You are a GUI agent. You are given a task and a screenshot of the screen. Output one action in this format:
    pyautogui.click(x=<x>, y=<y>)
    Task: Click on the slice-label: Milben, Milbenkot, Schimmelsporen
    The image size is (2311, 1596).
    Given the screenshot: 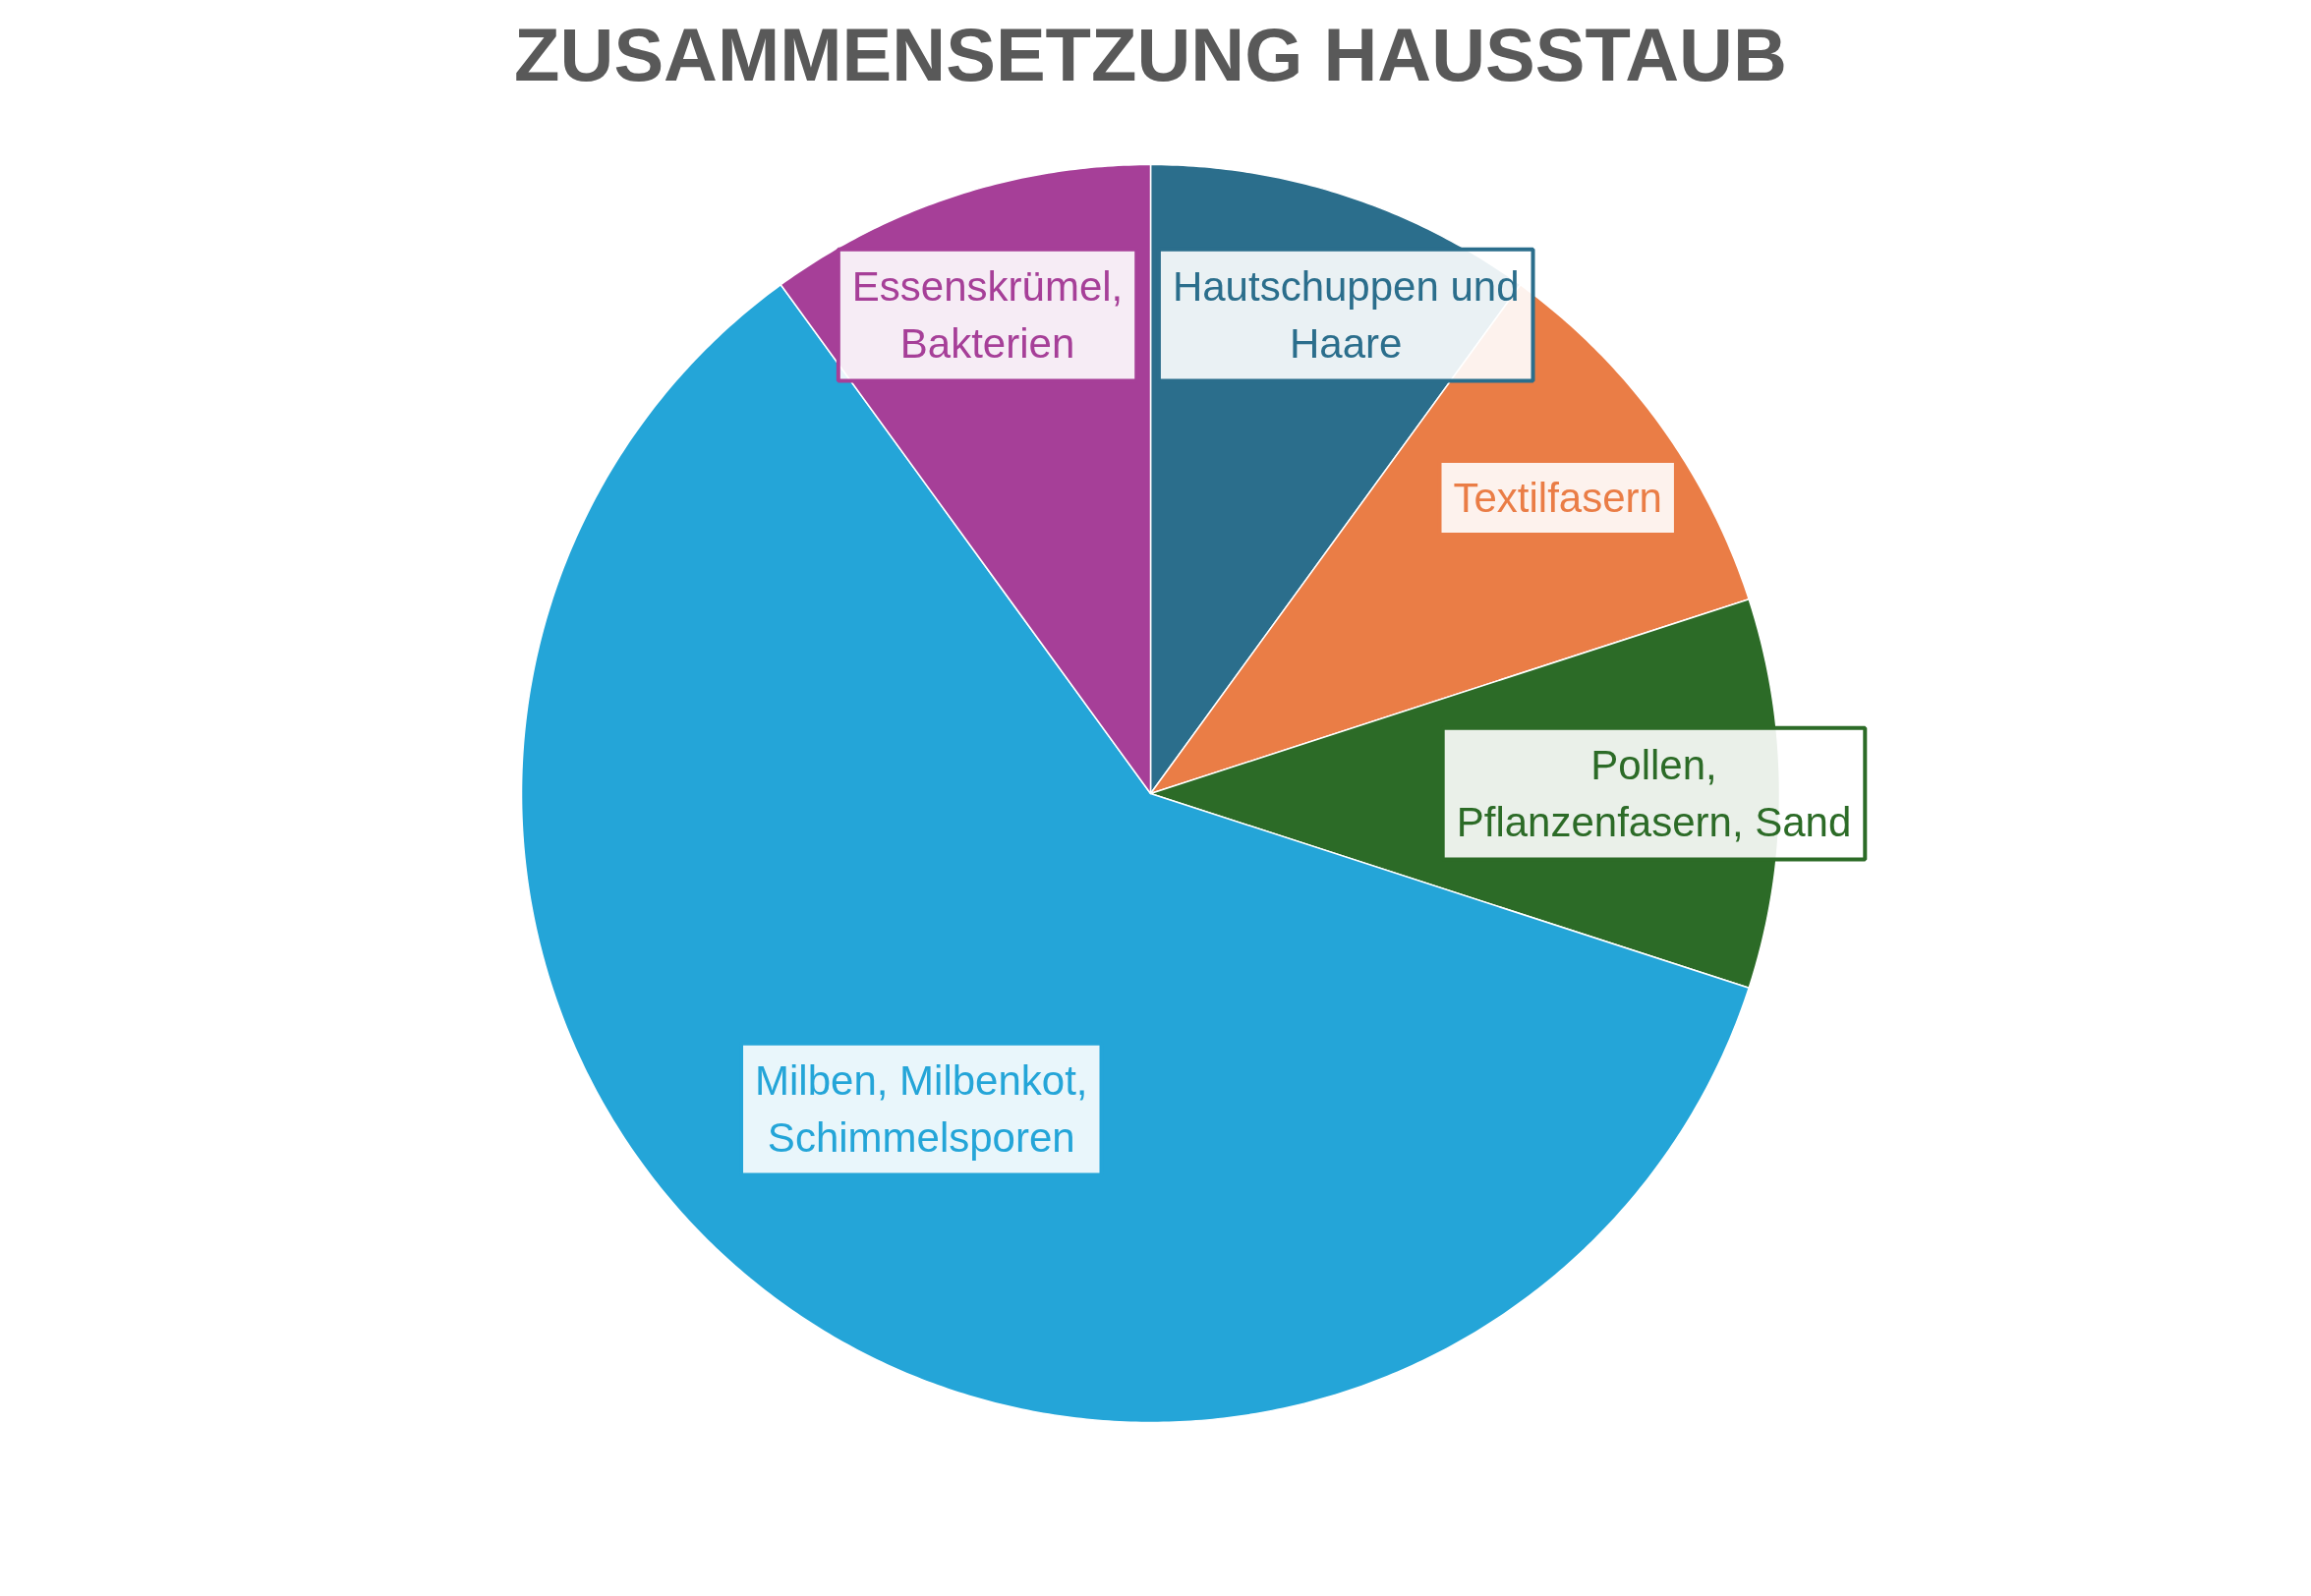 What is the action you would take?
    pyautogui.click(x=921, y=1109)
    